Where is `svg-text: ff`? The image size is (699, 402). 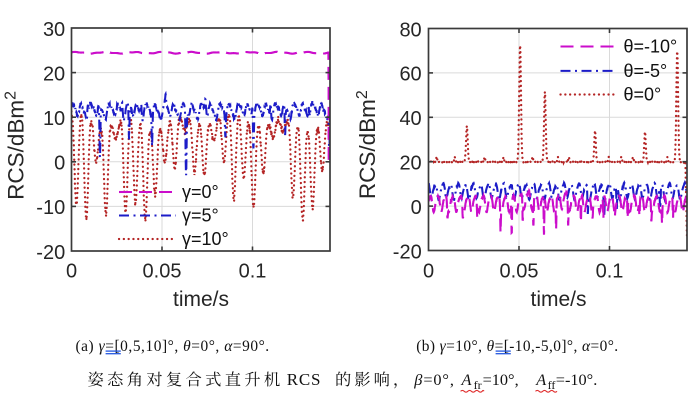 svg-text: ff is located at coordinates (552, 385).